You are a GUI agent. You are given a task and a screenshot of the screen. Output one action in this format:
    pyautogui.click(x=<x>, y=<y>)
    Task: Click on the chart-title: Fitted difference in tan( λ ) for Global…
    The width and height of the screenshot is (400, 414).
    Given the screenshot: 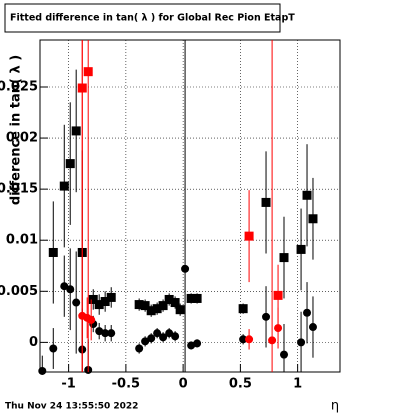 What is the action you would take?
    pyautogui.click(x=152, y=18)
    